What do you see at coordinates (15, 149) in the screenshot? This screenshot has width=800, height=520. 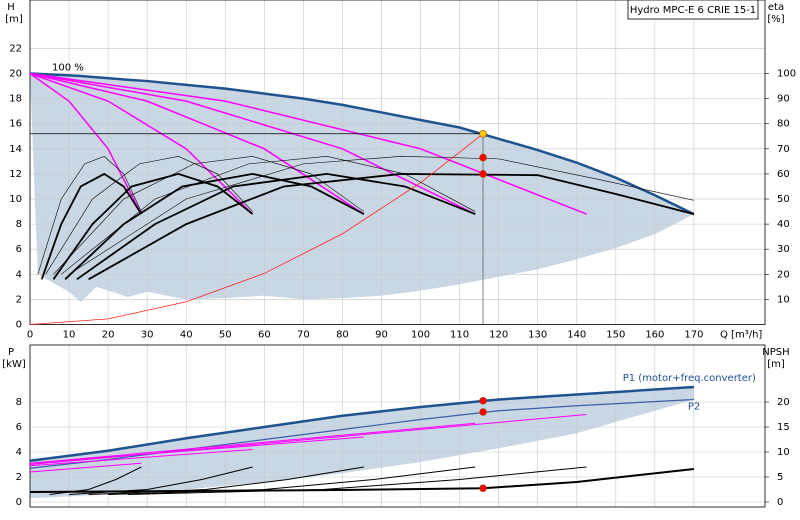 I see `y-tick-label: 14` at bounding box center [15, 149].